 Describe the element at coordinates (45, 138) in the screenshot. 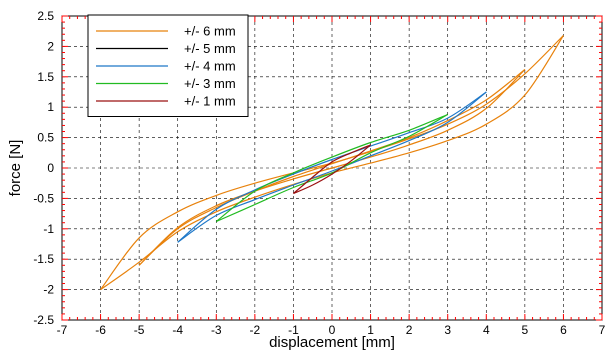

I see `y-tick-label: 0.5` at that location.